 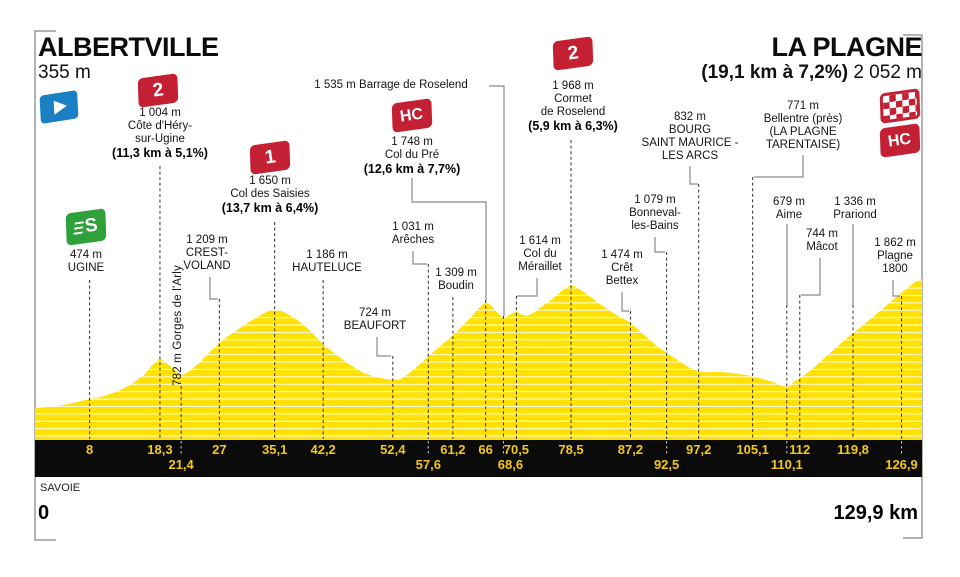 I want to click on connector-col-du-meraillet, so click(x=527, y=287).